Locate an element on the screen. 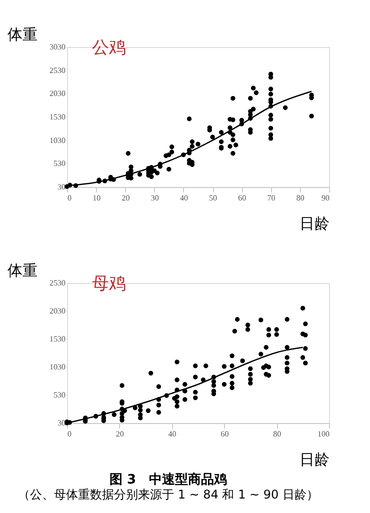 The width and height of the screenshot is (370, 513). x-tick-label: 90 is located at coordinates (326, 198).